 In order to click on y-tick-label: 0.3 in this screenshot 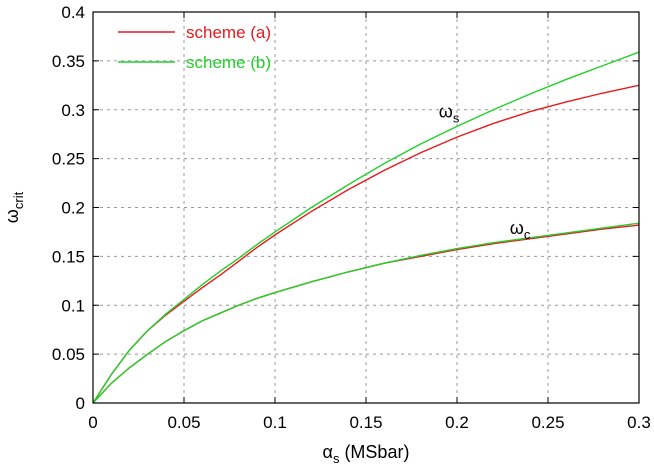, I will do `click(73, 110)`.